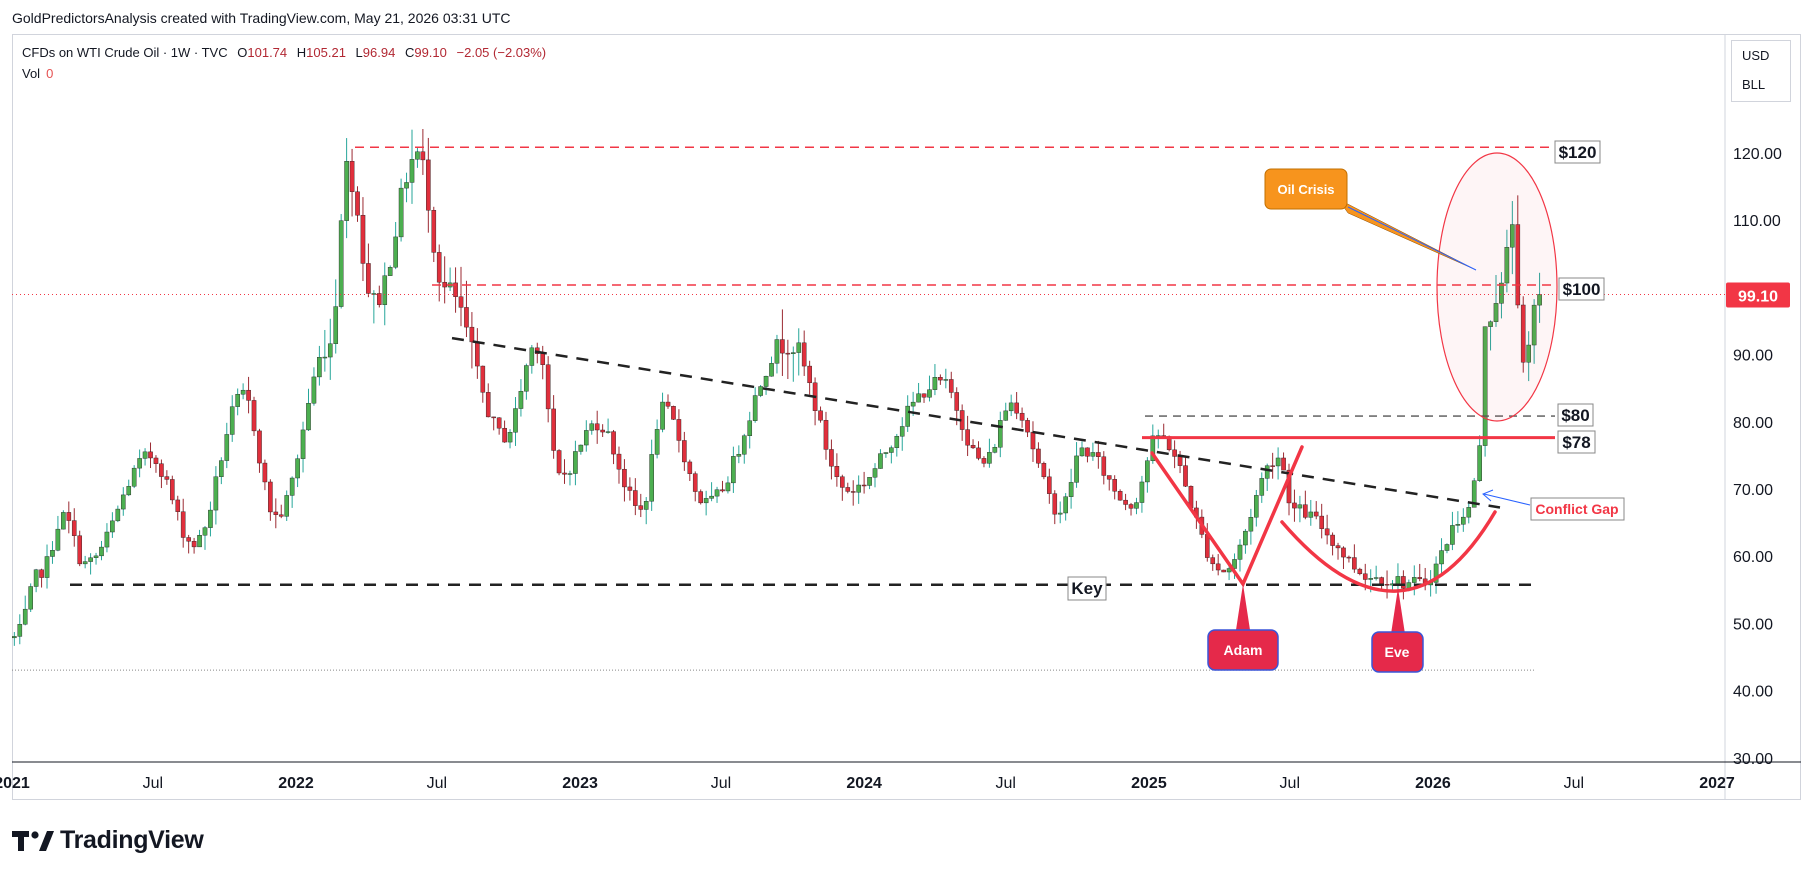 Image resolution: width=1814 pixels, height=877 pixels. What do you see at coordinates (1576, 442) in the screenshot?
I see `level-78-box` at bounding box center [1576, 442].